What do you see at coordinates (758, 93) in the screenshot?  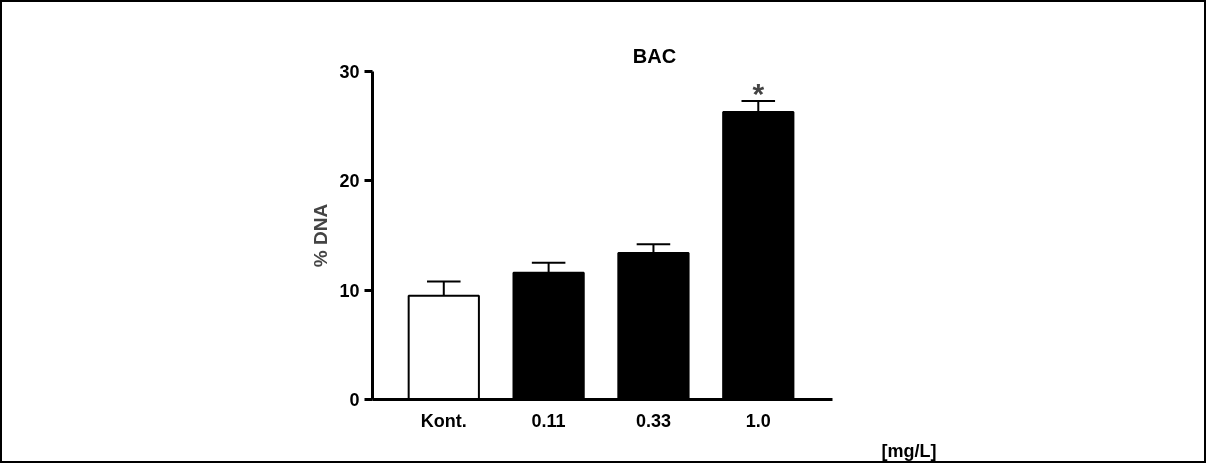 I see `annotation: *` at bounding box center [758, 93].